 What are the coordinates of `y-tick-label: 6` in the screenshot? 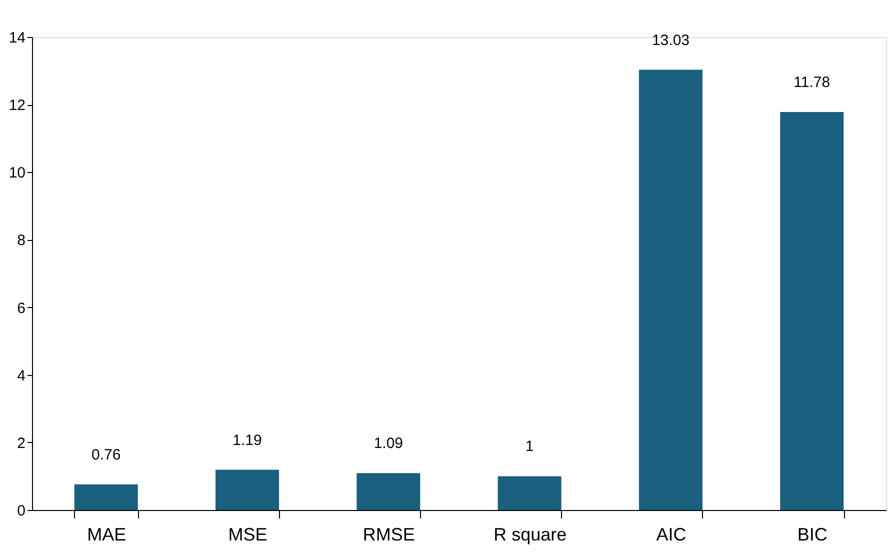 It's located at (21, 308).